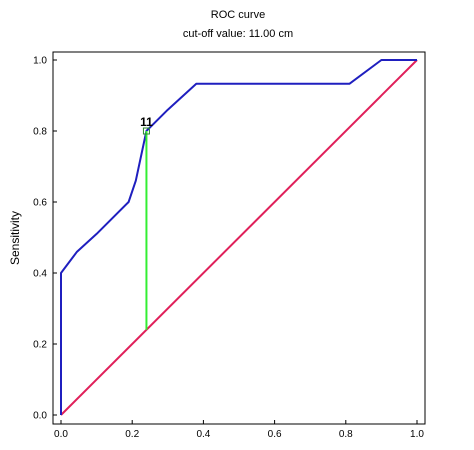 The width and height of the screenshot is (474, 450). I want to click on cutoff-point-marker, so click(146, 131).